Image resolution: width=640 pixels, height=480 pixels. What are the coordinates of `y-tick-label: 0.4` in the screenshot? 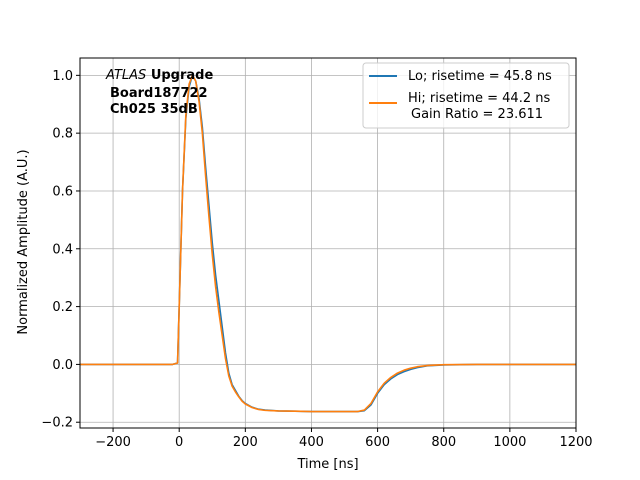 It's located at (62, 249).